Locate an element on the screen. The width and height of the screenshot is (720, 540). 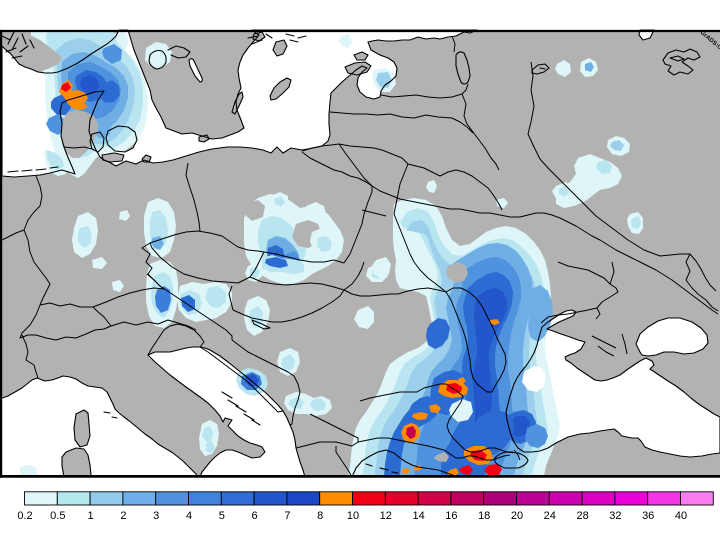
svg-text: 14 is located at coordinates (418, 516).